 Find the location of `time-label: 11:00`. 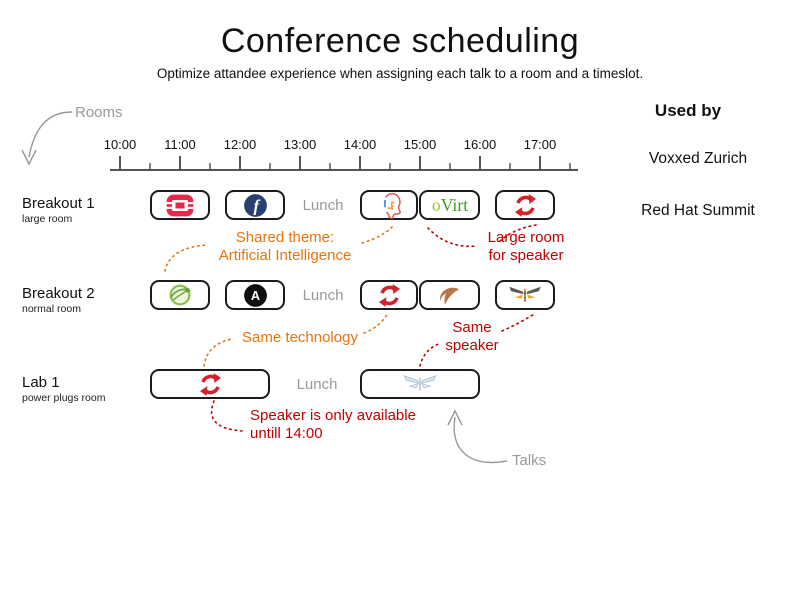

time-label: 11:00 is located at coordinates (180, 144).